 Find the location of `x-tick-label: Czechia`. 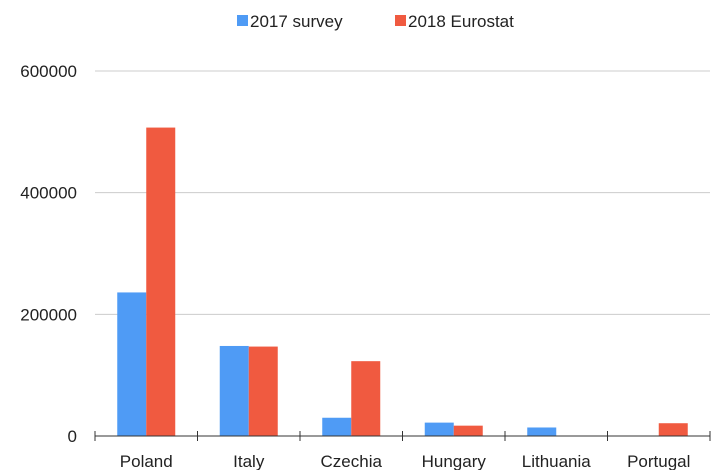

x-tick-label: Czechia is located at coordinates (352, 461).